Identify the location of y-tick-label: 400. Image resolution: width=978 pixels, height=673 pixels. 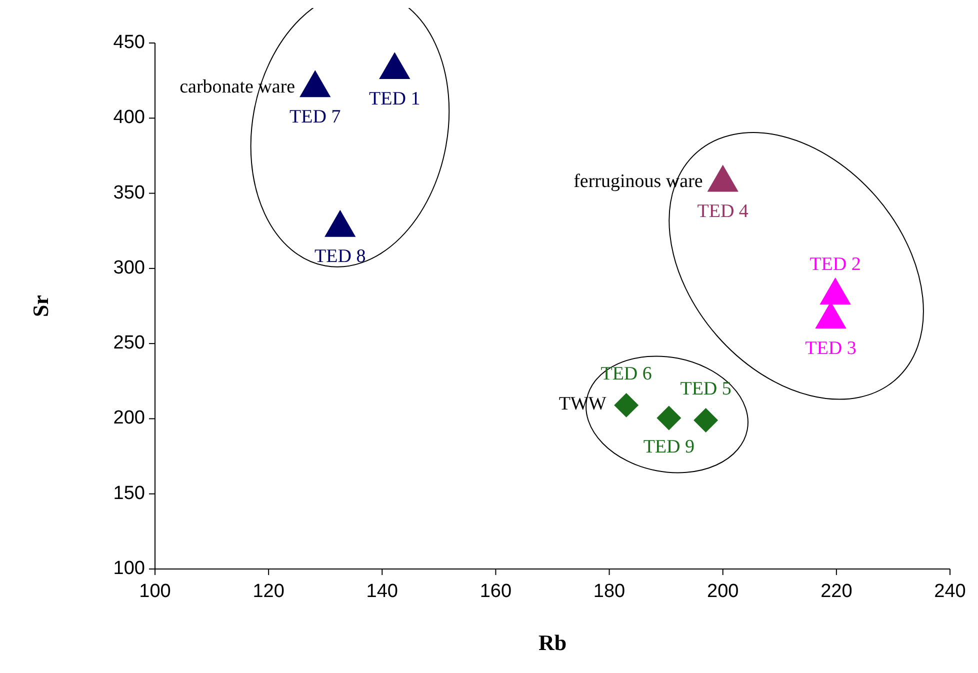
(129, 117).